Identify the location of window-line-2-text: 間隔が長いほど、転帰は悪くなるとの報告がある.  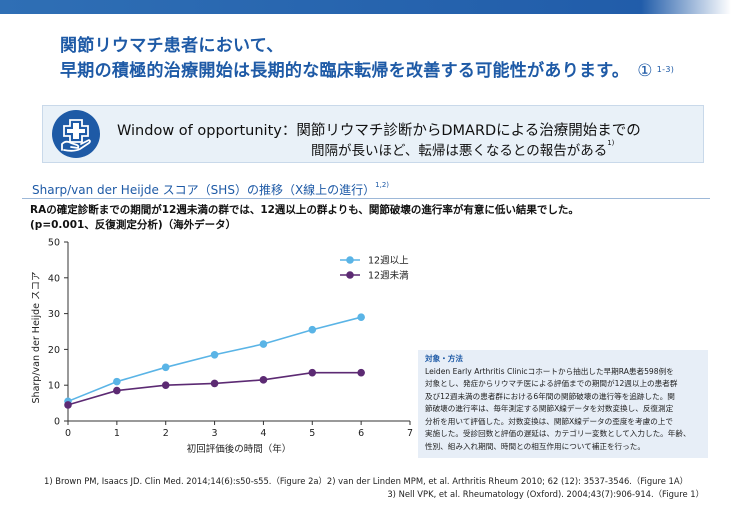
(459, 151).